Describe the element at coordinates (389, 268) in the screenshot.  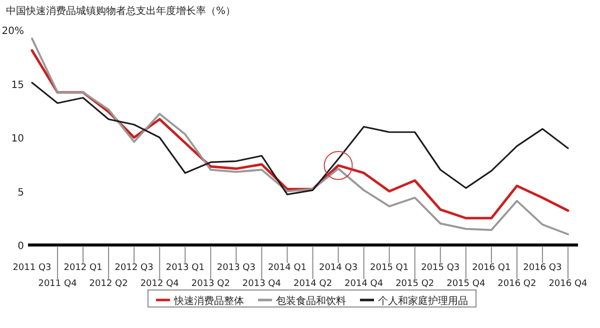
I see `x-tick-label: 2015 Q1` at that location.